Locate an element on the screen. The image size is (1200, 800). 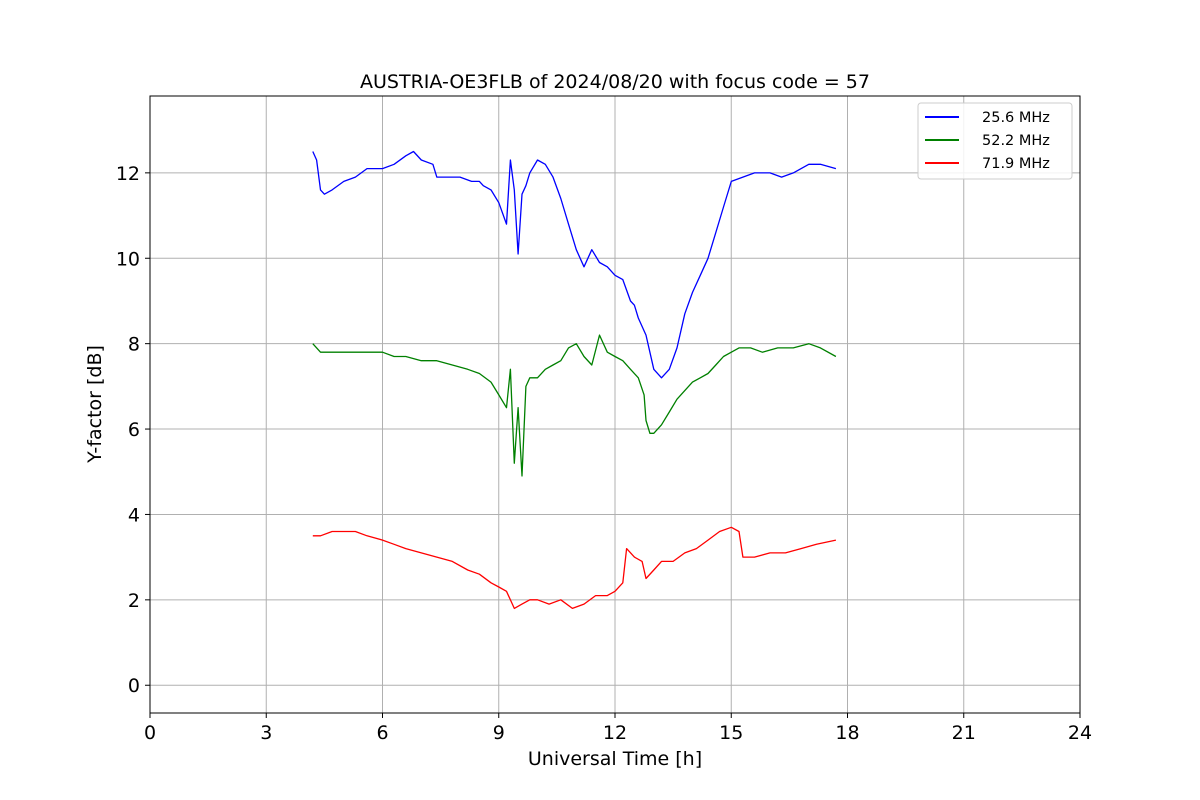
x-tick-label: 24 is located at coordinates (1080, 733).